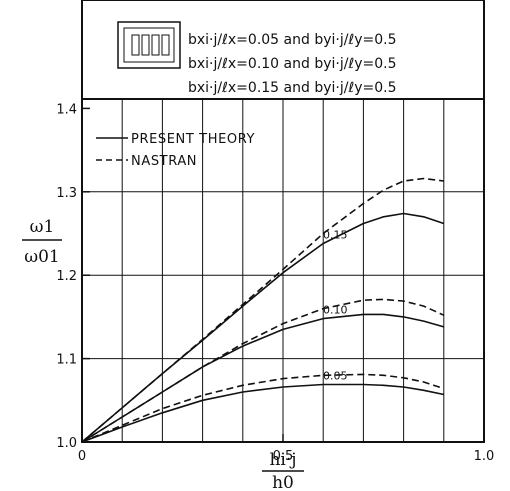 This screenshot has height=491, width=510. Describe the element at coordinates (262, 413) in the screenshot. I see `series-line-4-solid` at that location.